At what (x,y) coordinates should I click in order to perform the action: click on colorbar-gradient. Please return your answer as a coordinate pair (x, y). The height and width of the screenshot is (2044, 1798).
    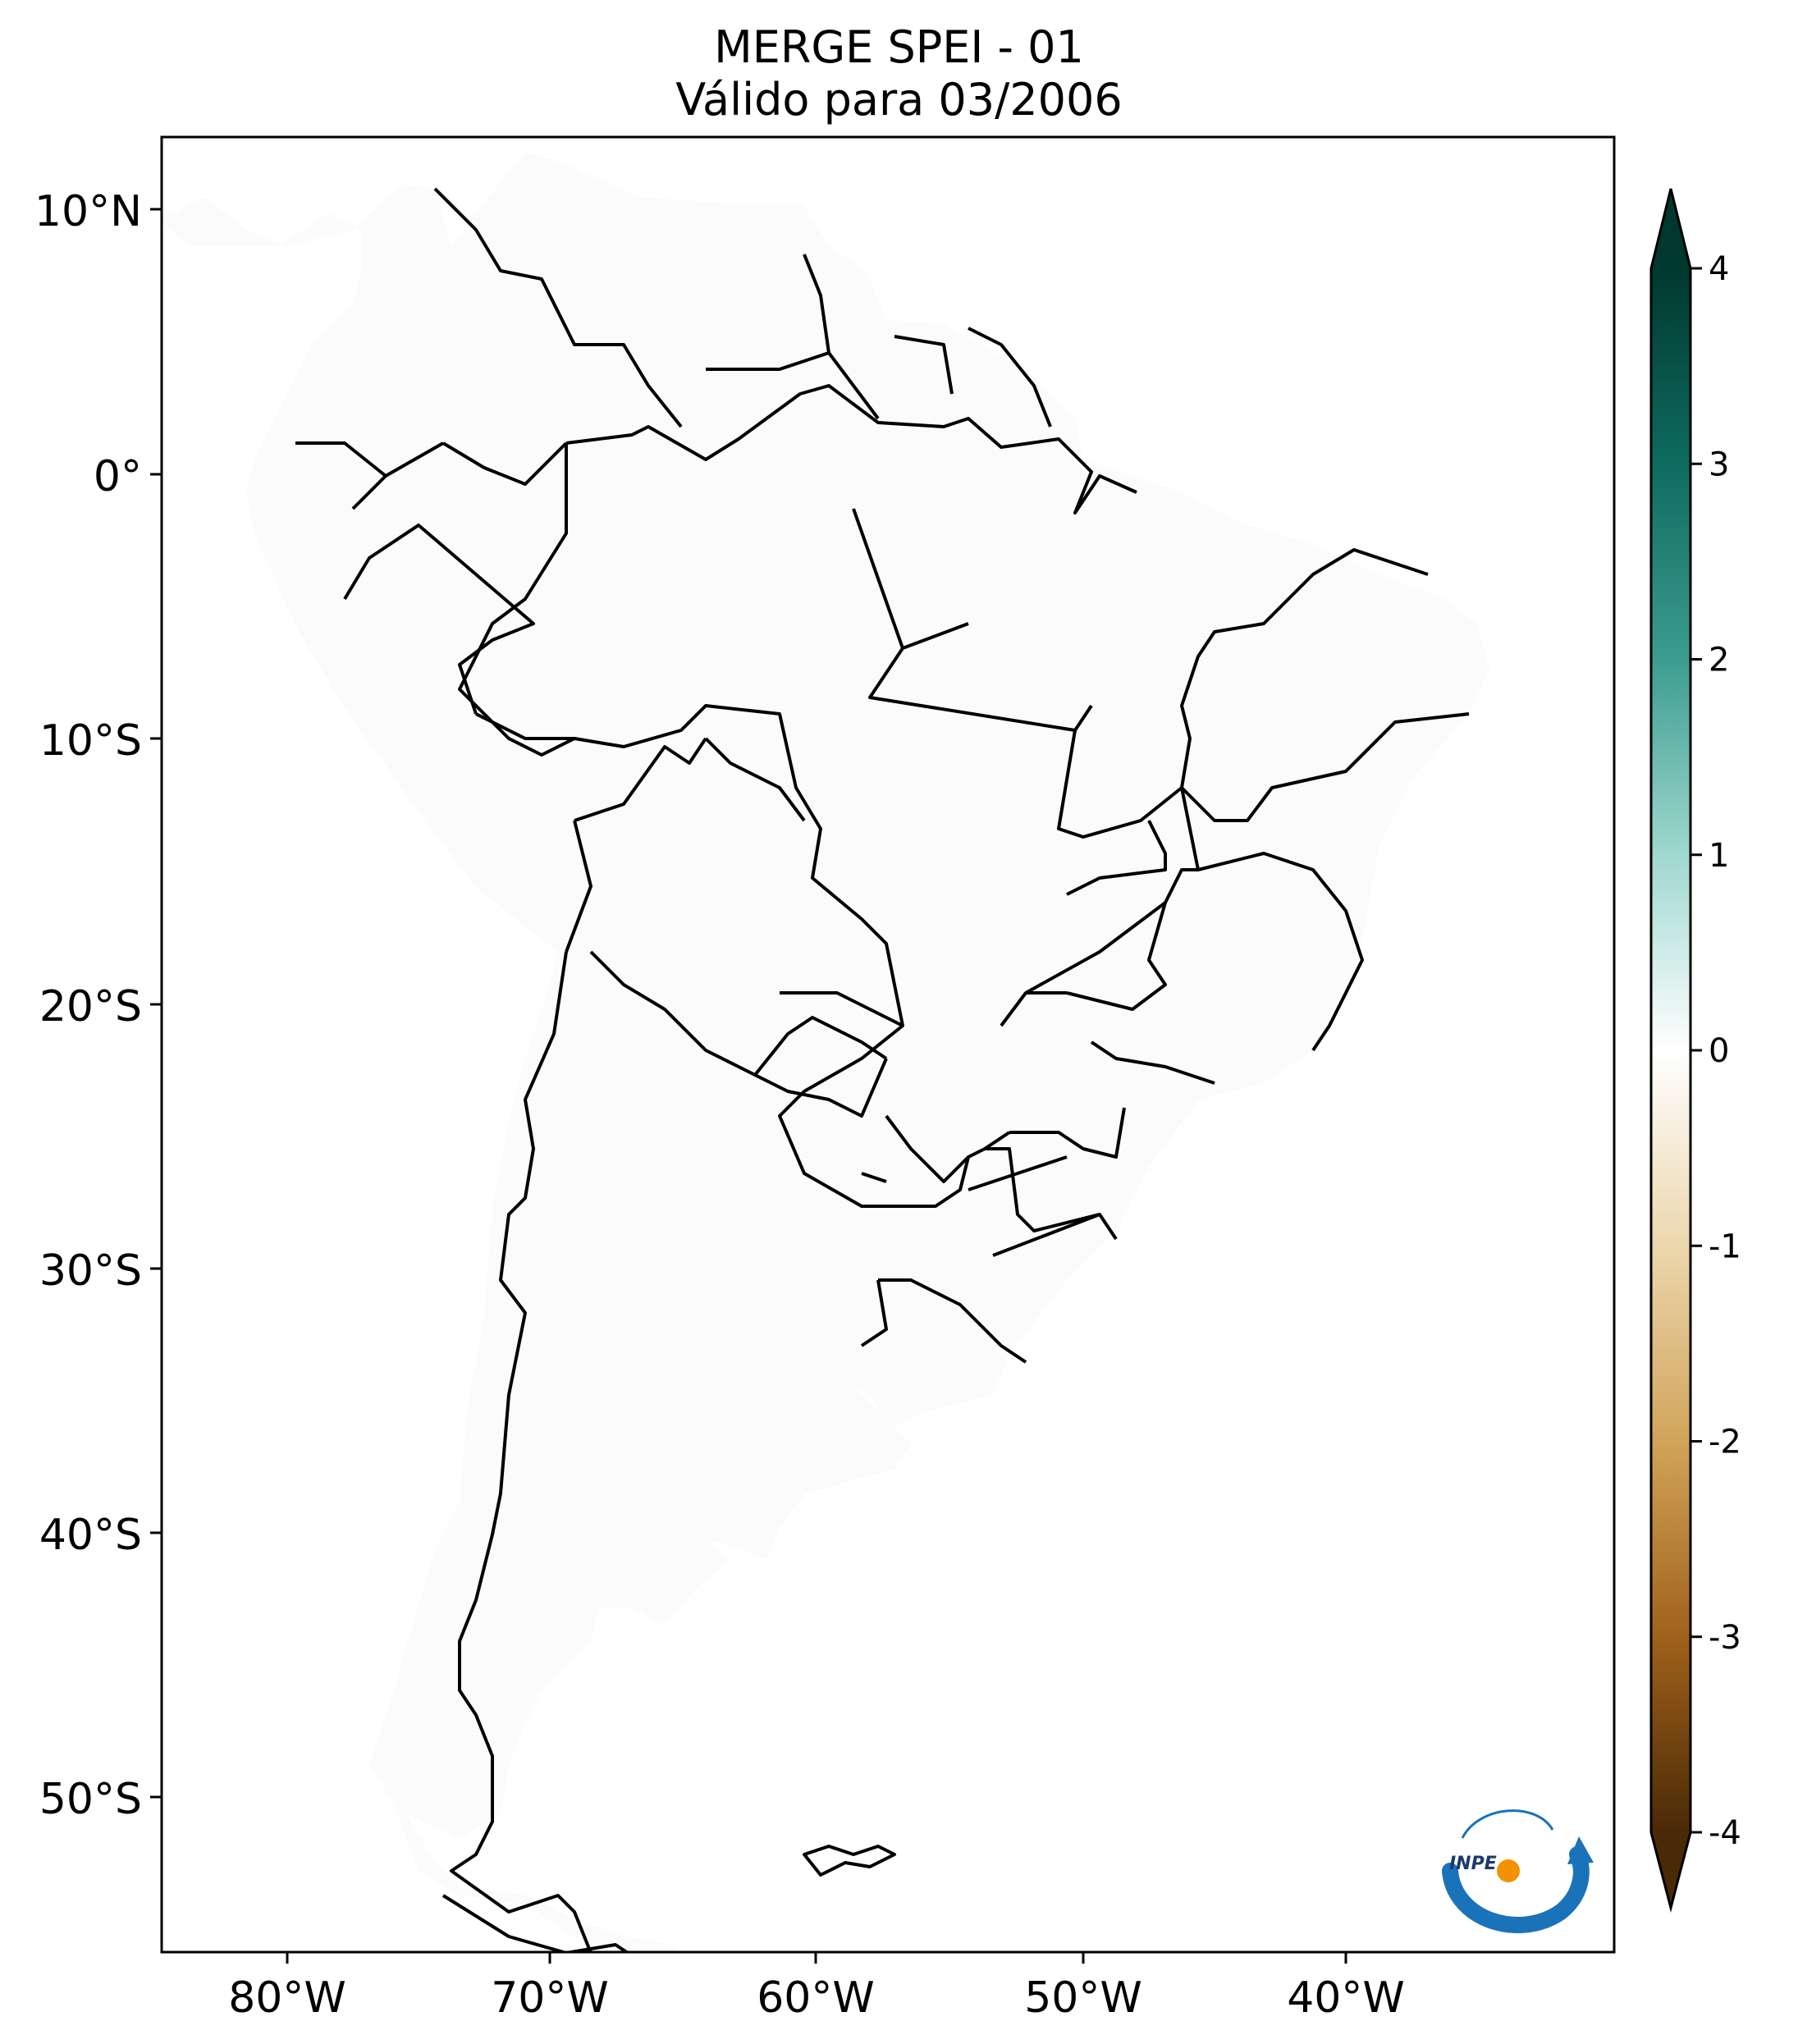
    Looking at the image, I should click on (1670, 1050).